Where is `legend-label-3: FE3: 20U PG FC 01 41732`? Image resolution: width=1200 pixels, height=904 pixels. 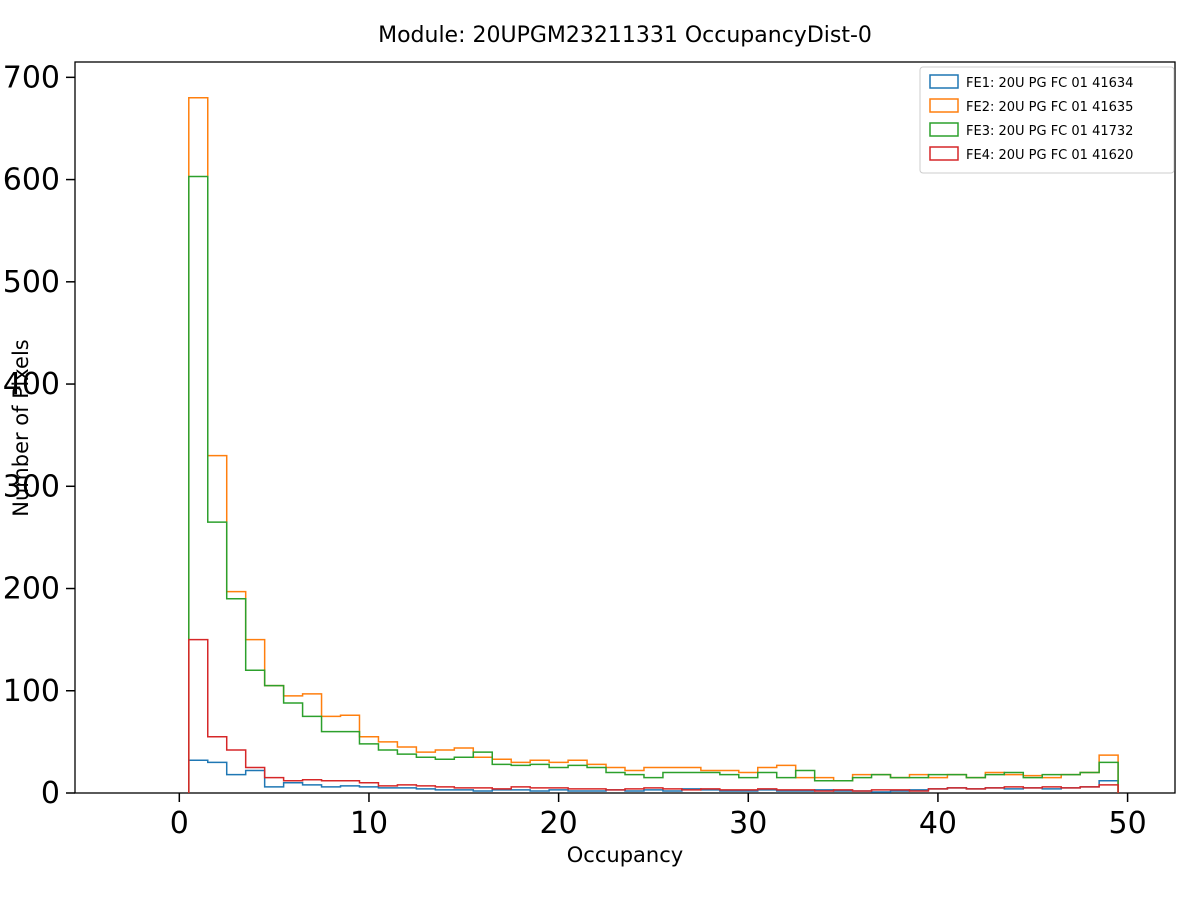
legend-label-3: FE3: 20U PG FC 01 41732 is located at coordinates (1049, 131).